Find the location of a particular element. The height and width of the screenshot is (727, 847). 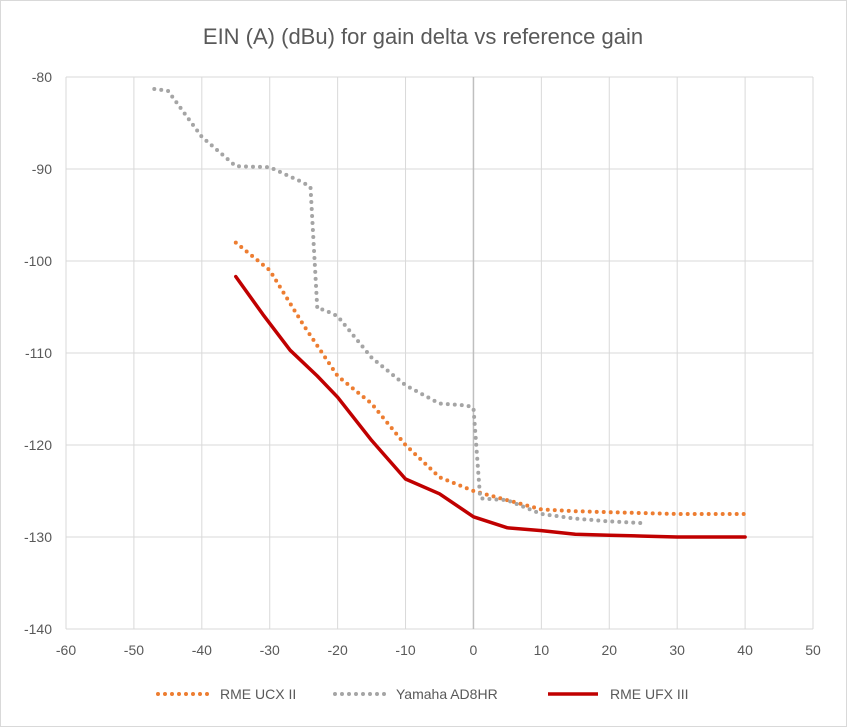

x-tick-label: -20 is located at coordinates (338, 650).